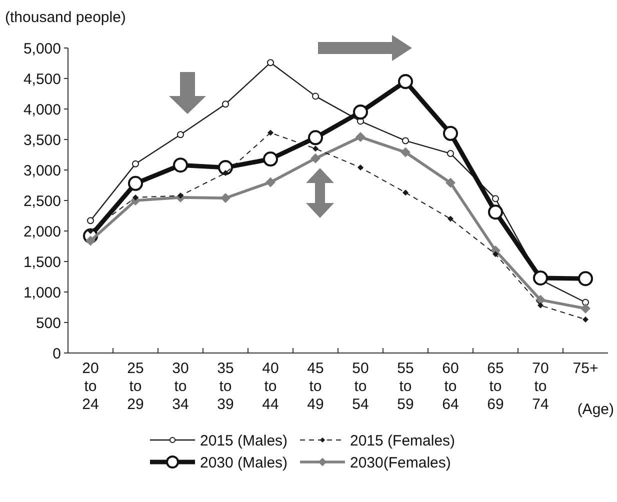 The height and width of the screenshot is (502, 617). I want to click on legend-label: 2030 (Males), so click(244, 463).